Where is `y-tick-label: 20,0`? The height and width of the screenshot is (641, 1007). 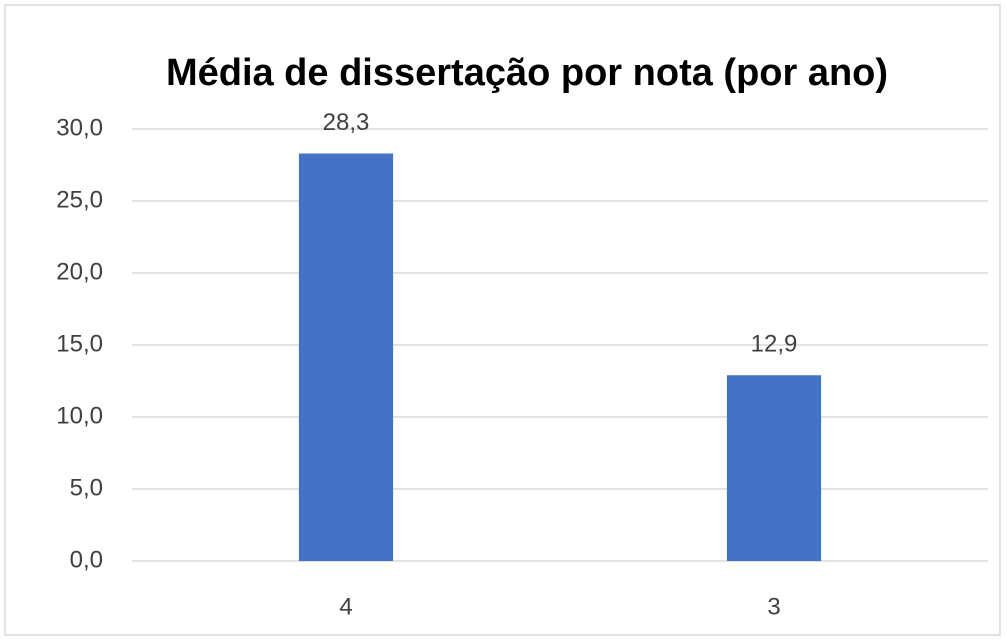 y-tick-label: 20,0 is located at coordinates (79, 271).